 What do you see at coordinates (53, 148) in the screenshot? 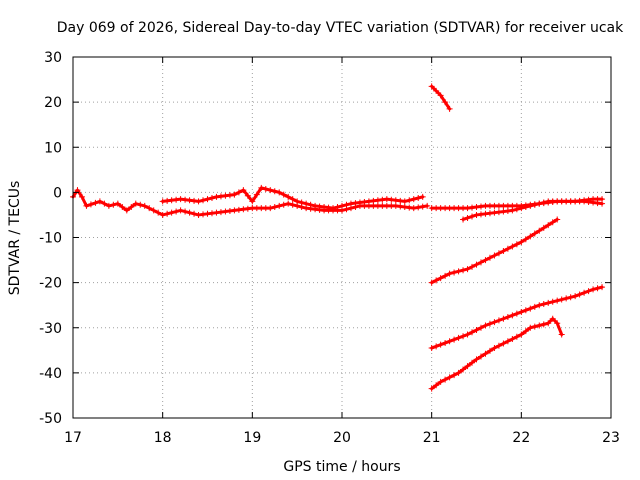
I see `y-tick-label: 10` at bounding box center [53, 148].